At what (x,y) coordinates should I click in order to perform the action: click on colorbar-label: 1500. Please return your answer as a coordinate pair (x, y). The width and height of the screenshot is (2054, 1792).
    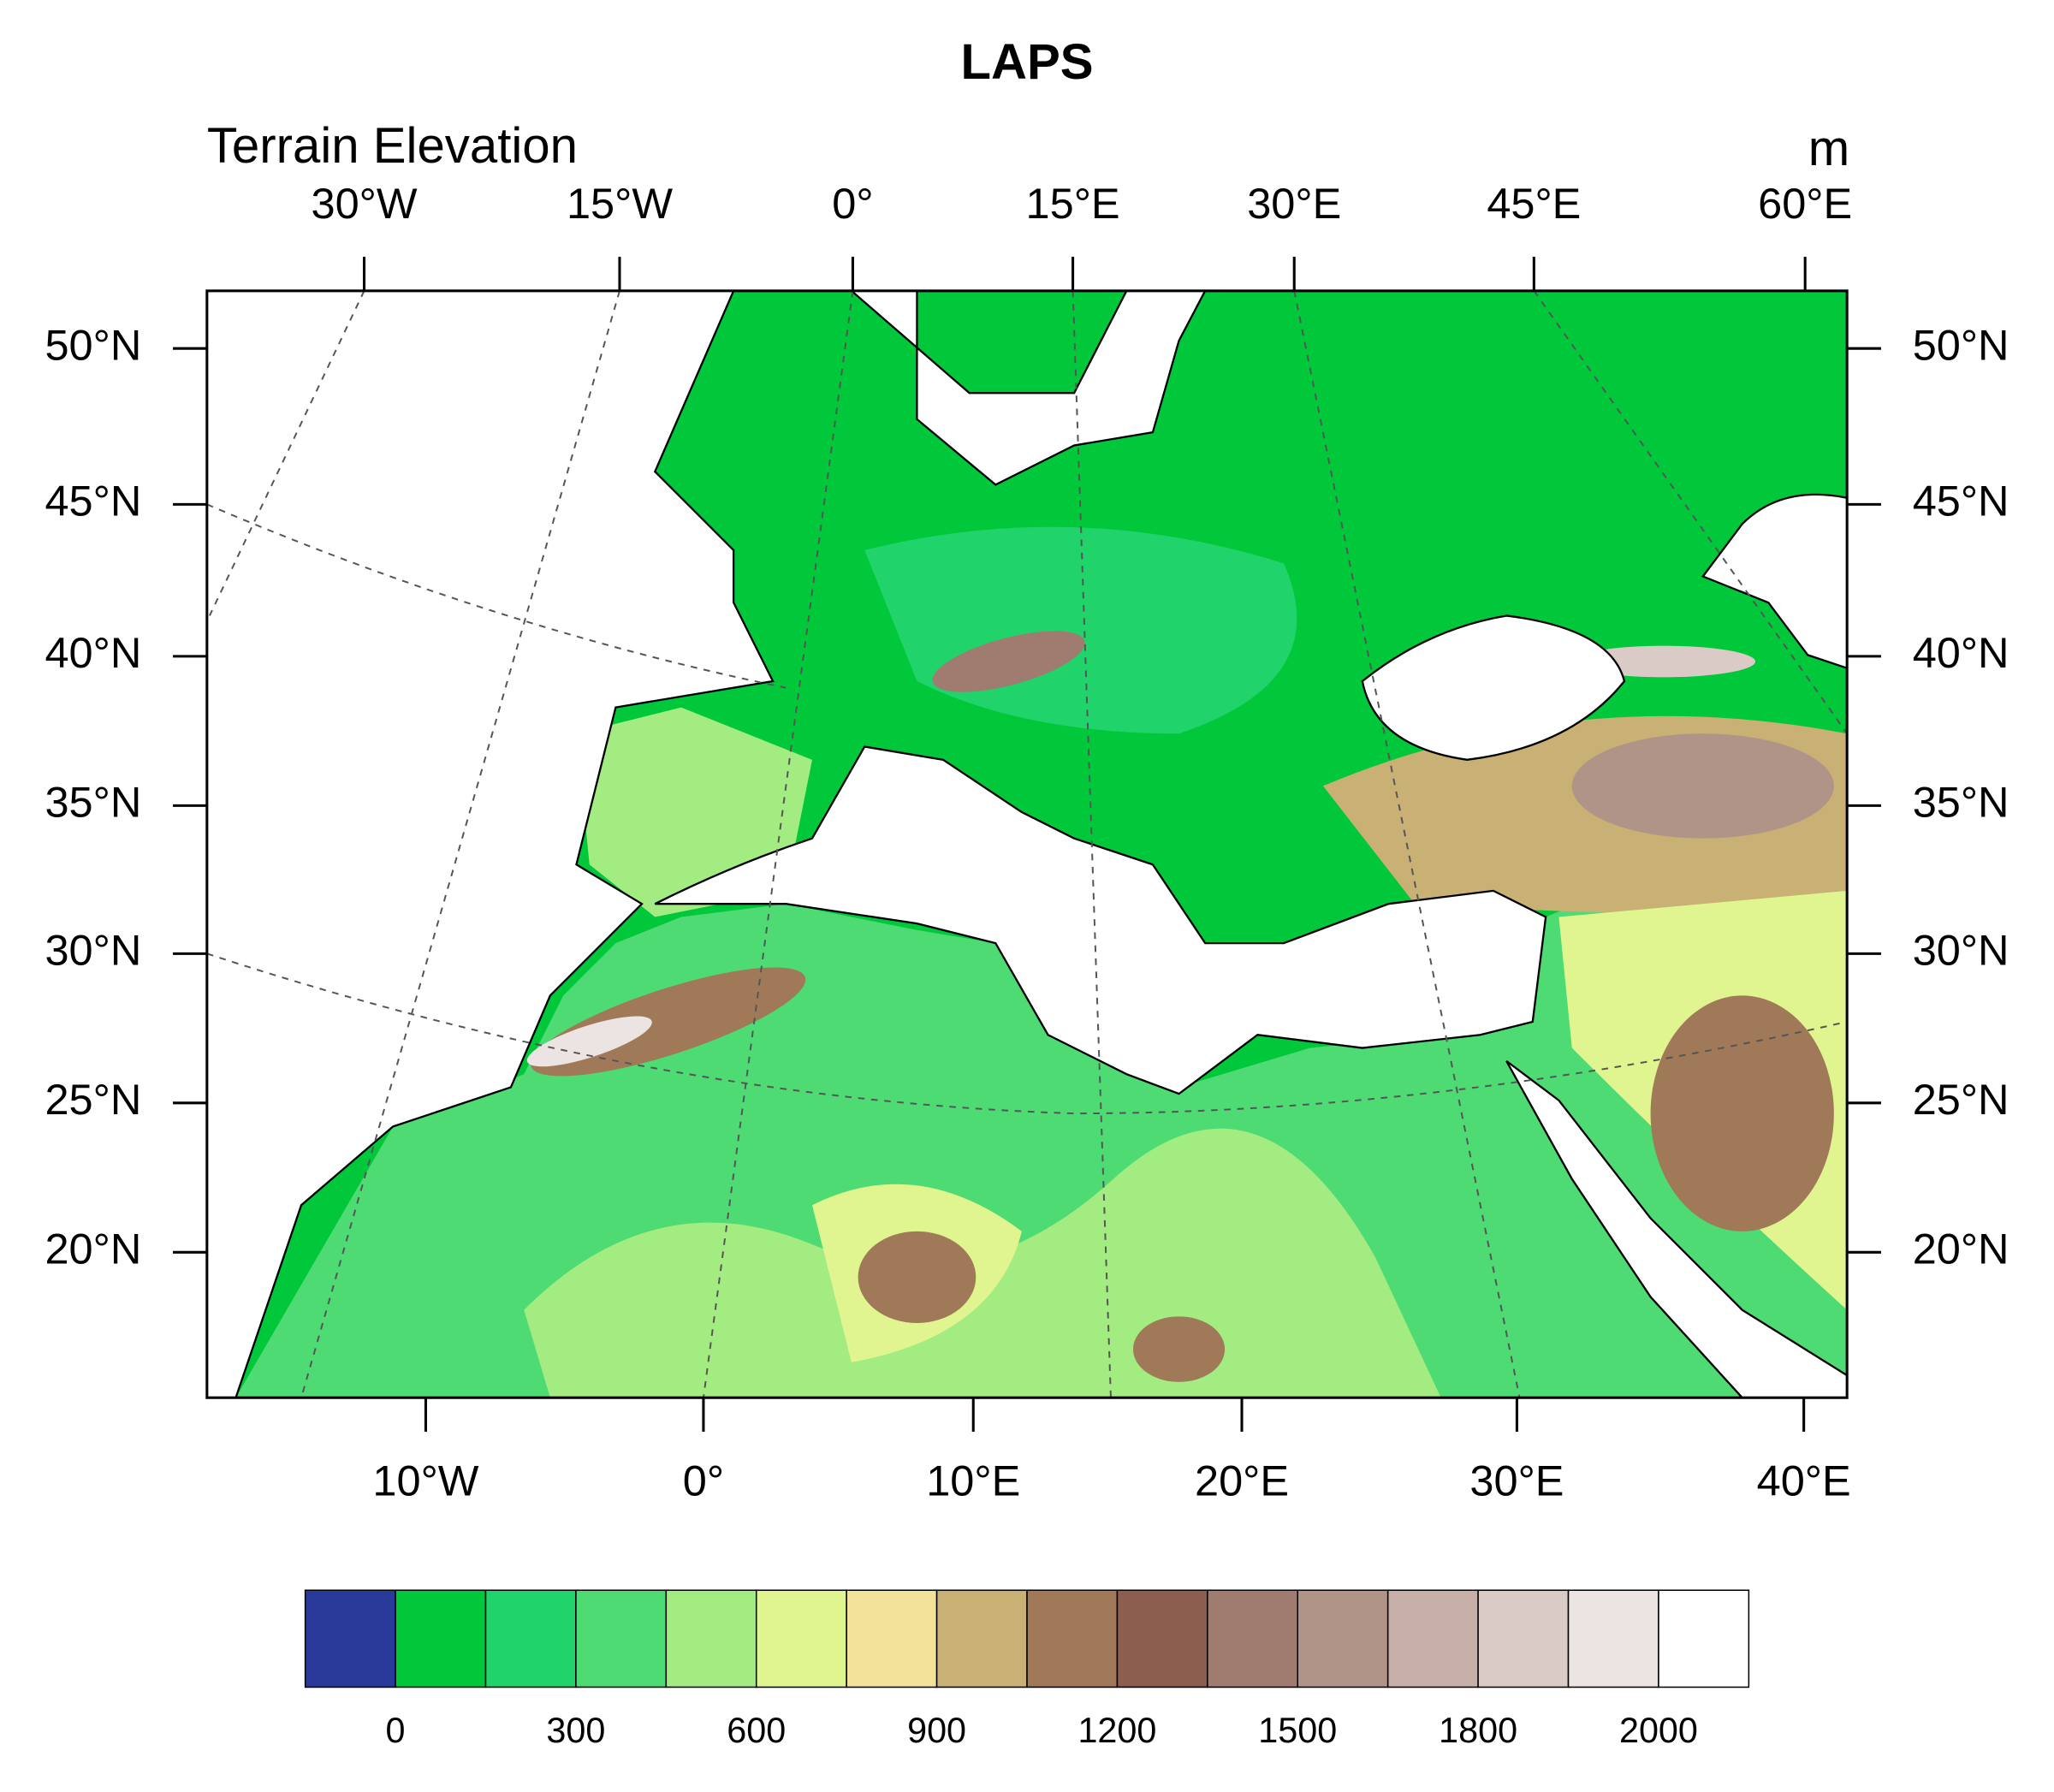
    Looking at the image, I should click on (1297, 1731).